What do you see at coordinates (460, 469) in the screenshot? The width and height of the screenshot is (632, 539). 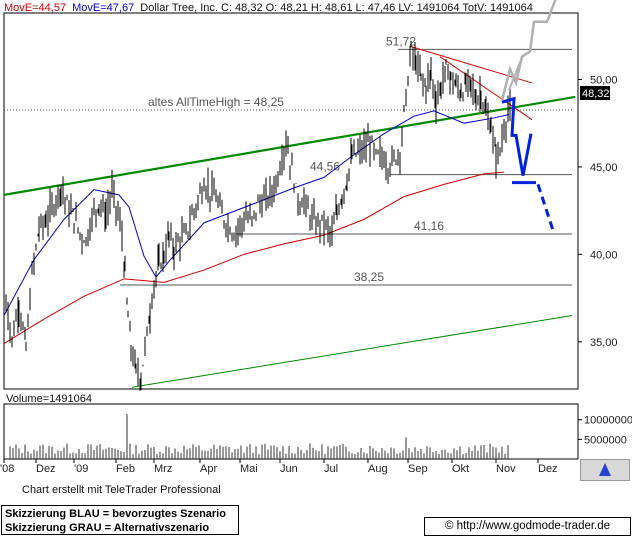 I see `x-tick-label: Okt` at bounding box center [460, 469].